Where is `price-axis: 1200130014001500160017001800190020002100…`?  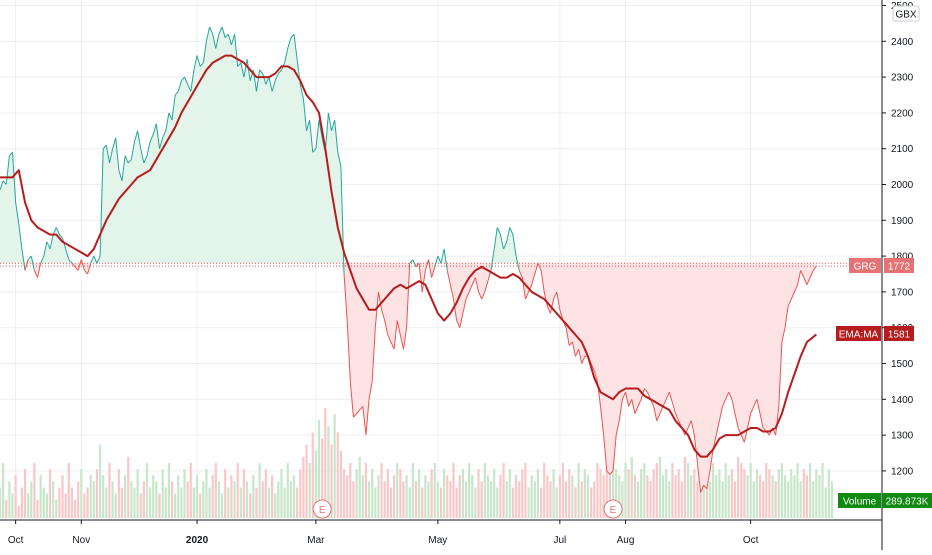 price-axis: 1200130014001500160017001800190020002100… is located at coordinates (897, 275).